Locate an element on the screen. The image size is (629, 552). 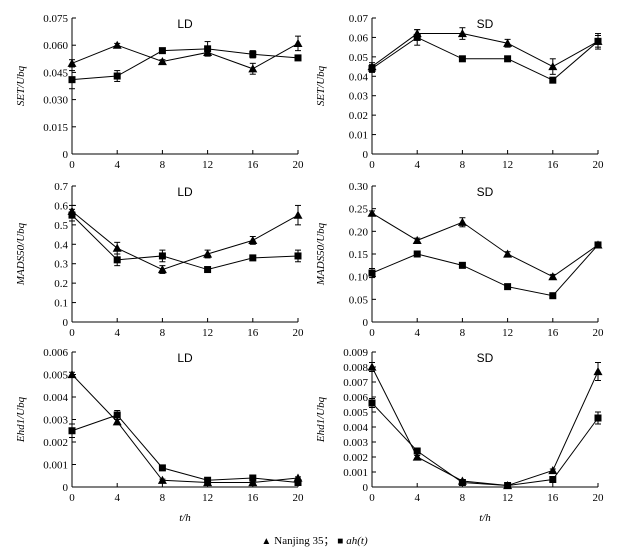
y-tick-label: 0.20 is located at coordinates (359, 232).